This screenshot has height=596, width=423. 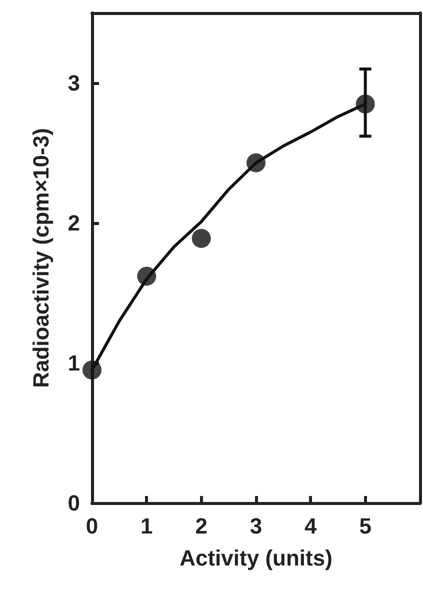 What do you see at coordinates (74, 223) in the screenshot?
I see `y-tick-label: 2` at bounding box center [74, 223].